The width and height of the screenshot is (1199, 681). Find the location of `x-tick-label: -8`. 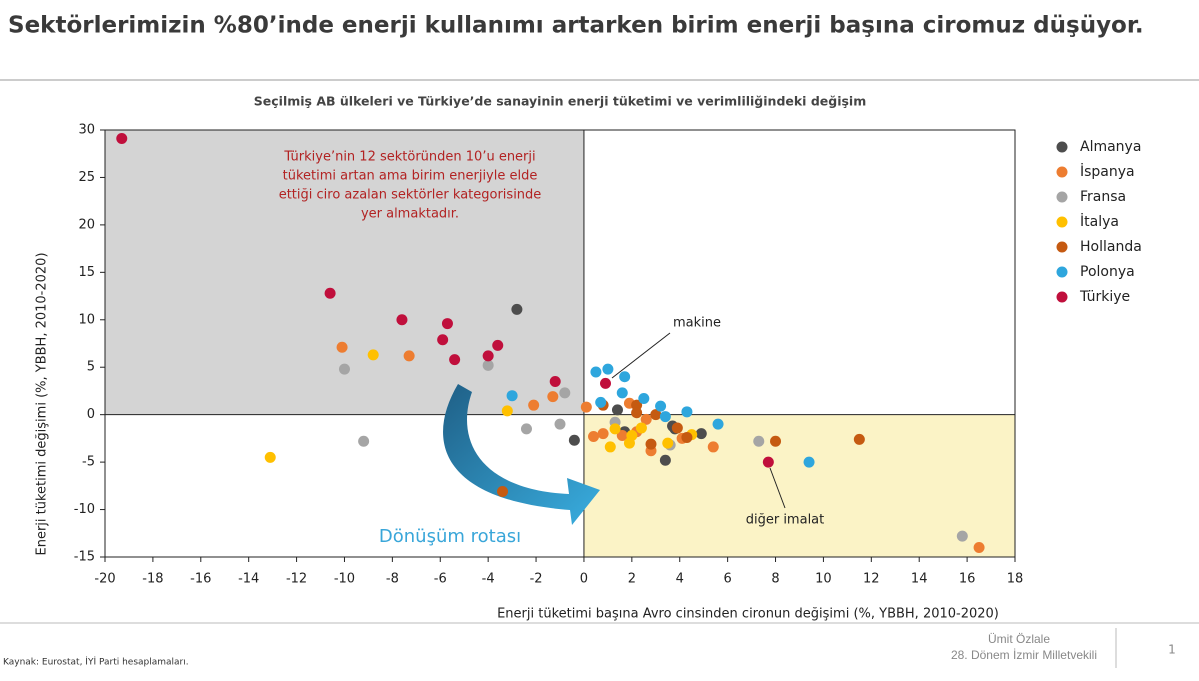

x-tick-label: -8 is located at coordinates (392, 579).